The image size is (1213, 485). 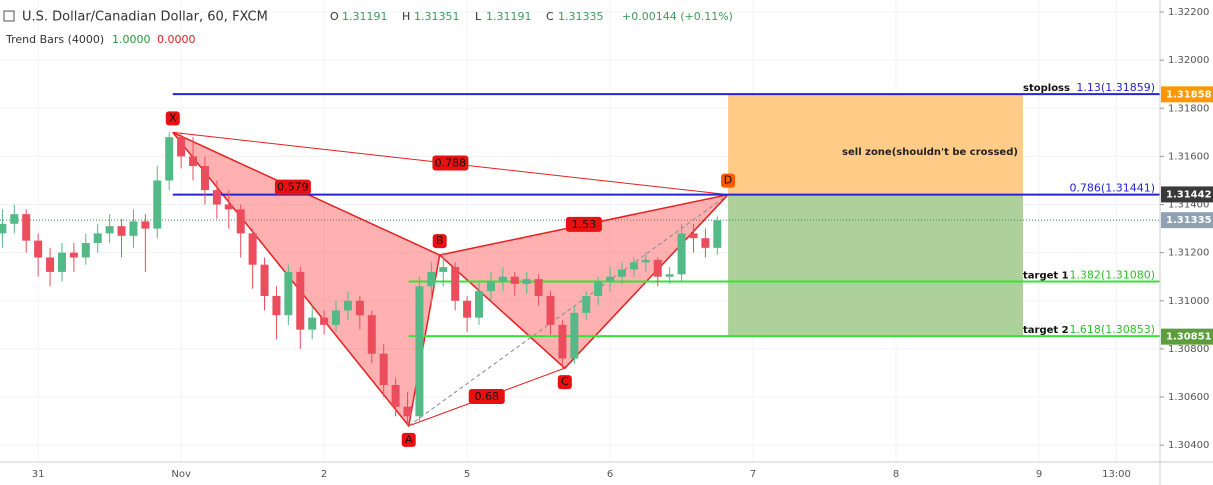 I want to click on ratio-label: 1.53, so click(x=584, y=224).